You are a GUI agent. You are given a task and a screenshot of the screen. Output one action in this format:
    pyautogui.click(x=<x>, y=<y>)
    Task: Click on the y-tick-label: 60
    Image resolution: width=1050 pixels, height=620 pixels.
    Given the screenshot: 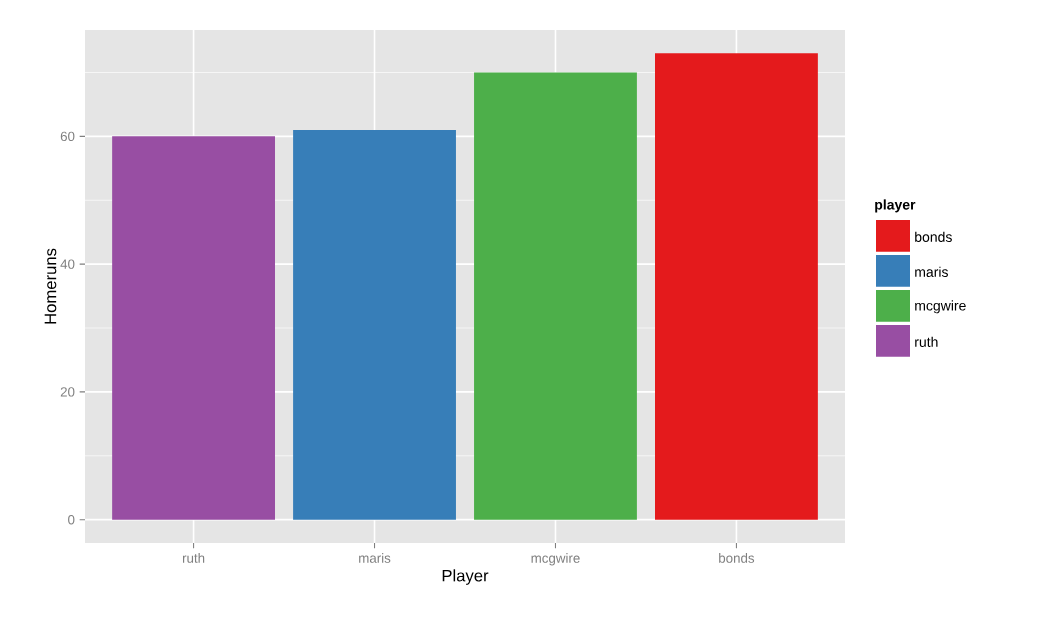 What is the action you would take?
    pyautogui.click(x=67, y=136)
    